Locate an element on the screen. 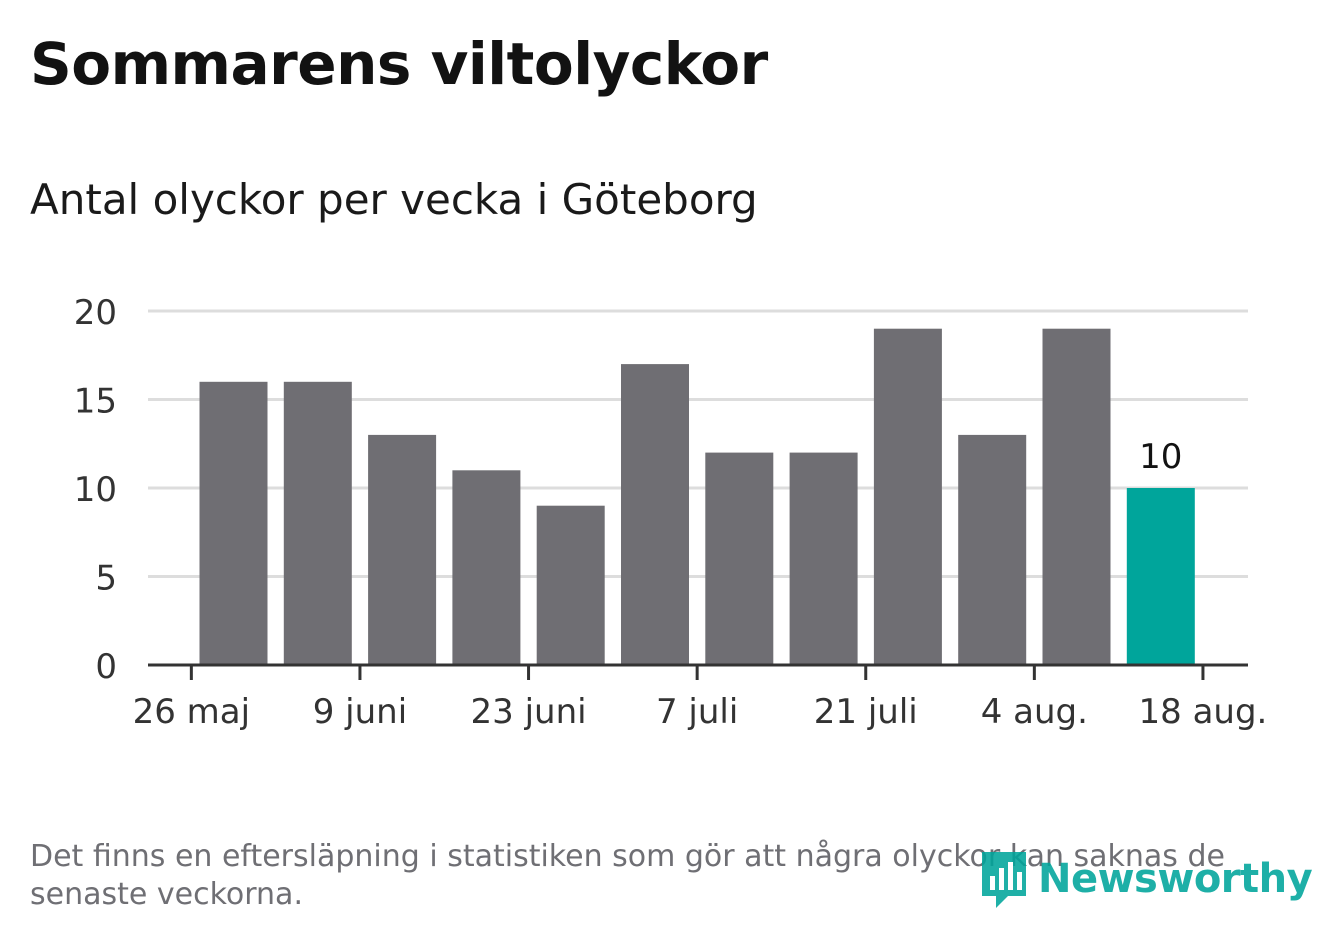 This screenshot has height=939, width=1322. bar-highlighted is located at coordinates (1160, 576).